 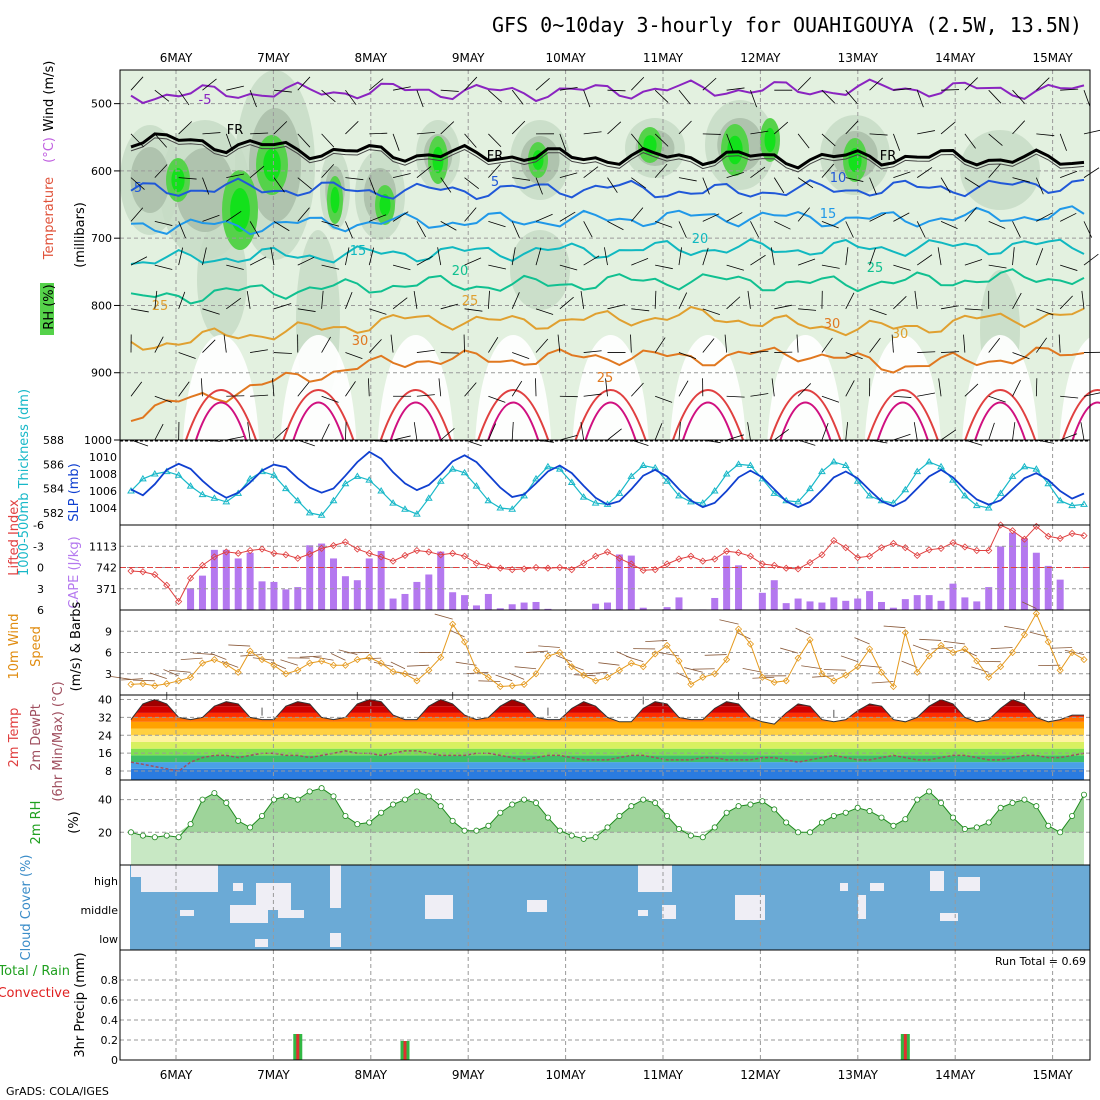 What do you see at coordinates (108, 939) in the screenshot?
I see `cloud-level-label: low` at bounding box center [108, 939].